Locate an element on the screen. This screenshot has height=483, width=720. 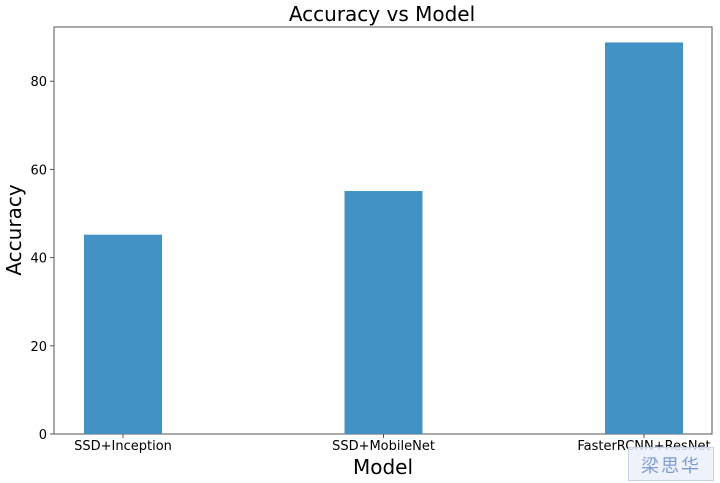
y-tick-label: 60 is located at coordinates (38, 170).